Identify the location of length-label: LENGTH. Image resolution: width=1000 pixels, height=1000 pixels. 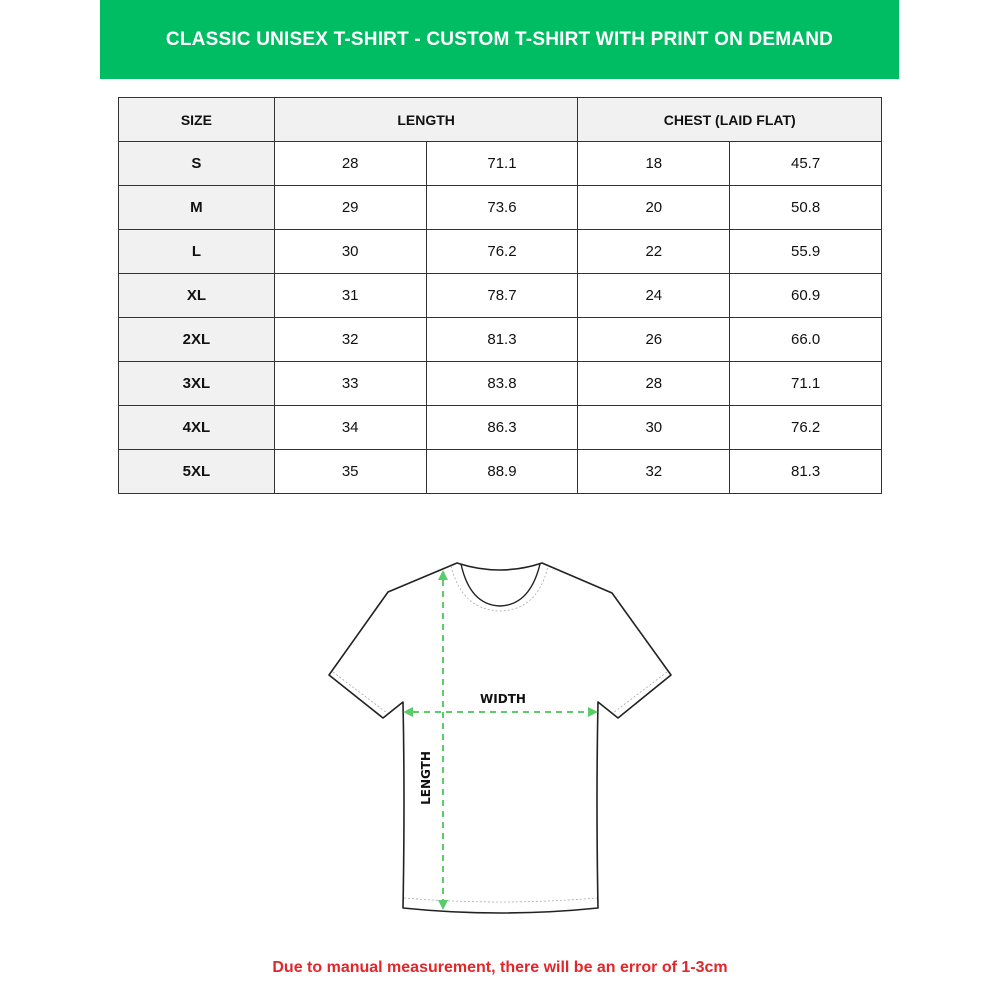
(426, 778).